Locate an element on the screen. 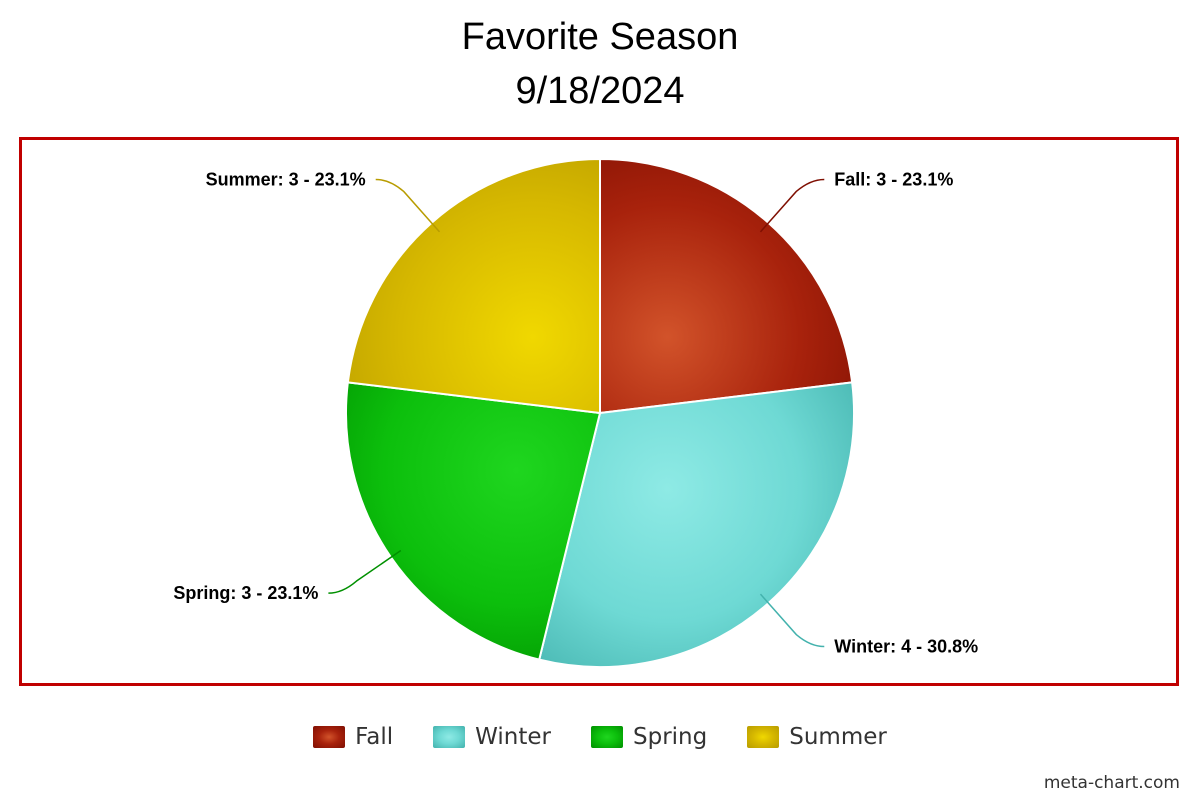  leader-line-spring is located at coordinates (365, 571).